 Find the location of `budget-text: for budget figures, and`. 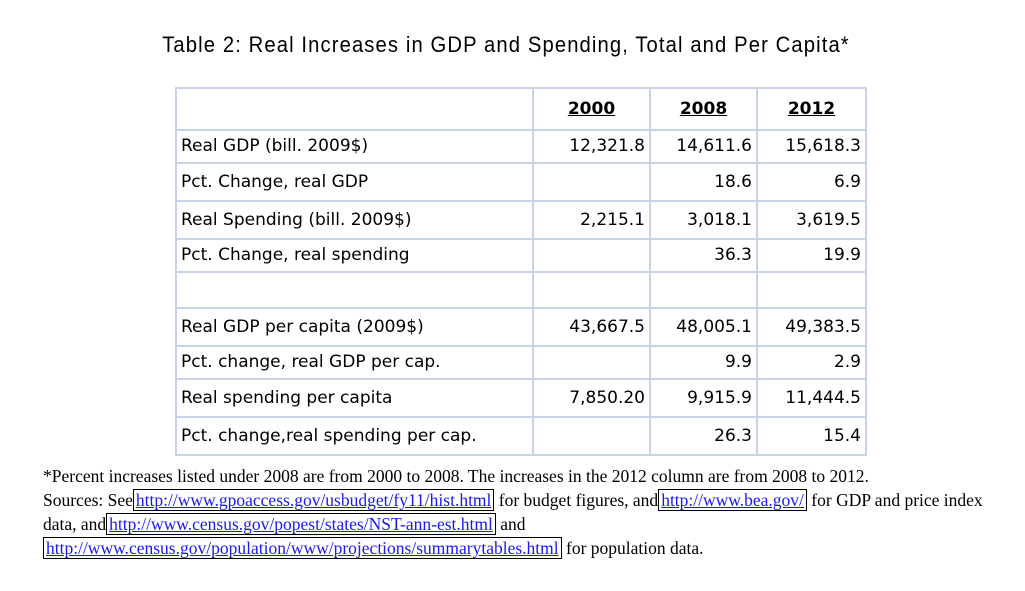

budget-text: for budget figures, and is located at coordinates (578, 500).